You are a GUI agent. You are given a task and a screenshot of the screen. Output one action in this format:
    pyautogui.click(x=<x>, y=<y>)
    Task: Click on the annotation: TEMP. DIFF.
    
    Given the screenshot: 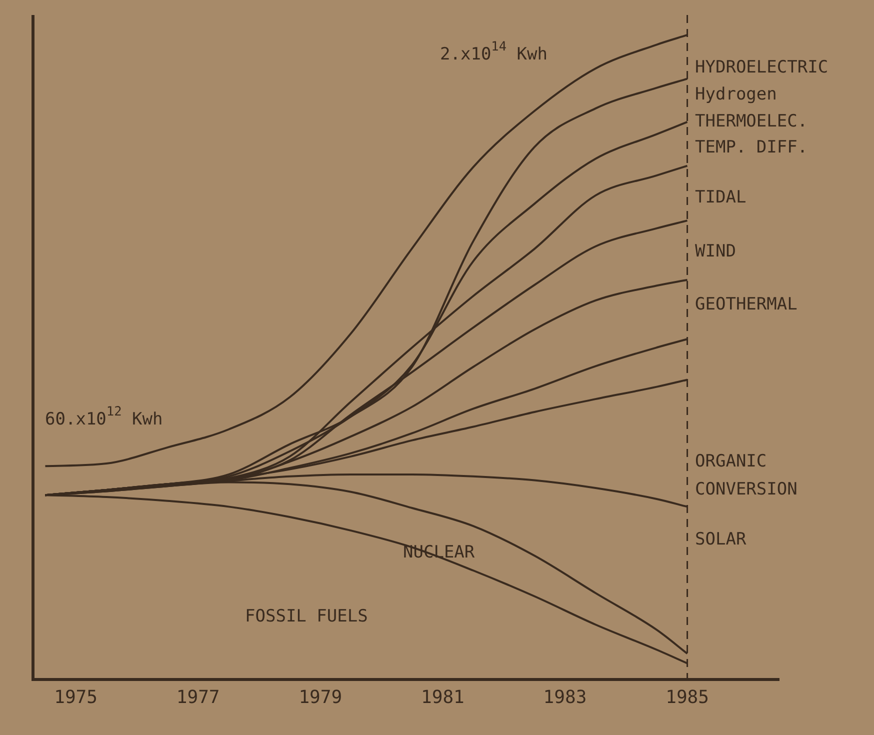 What is the action you would take?
    pyautogui.click(x=751, y=147)
    